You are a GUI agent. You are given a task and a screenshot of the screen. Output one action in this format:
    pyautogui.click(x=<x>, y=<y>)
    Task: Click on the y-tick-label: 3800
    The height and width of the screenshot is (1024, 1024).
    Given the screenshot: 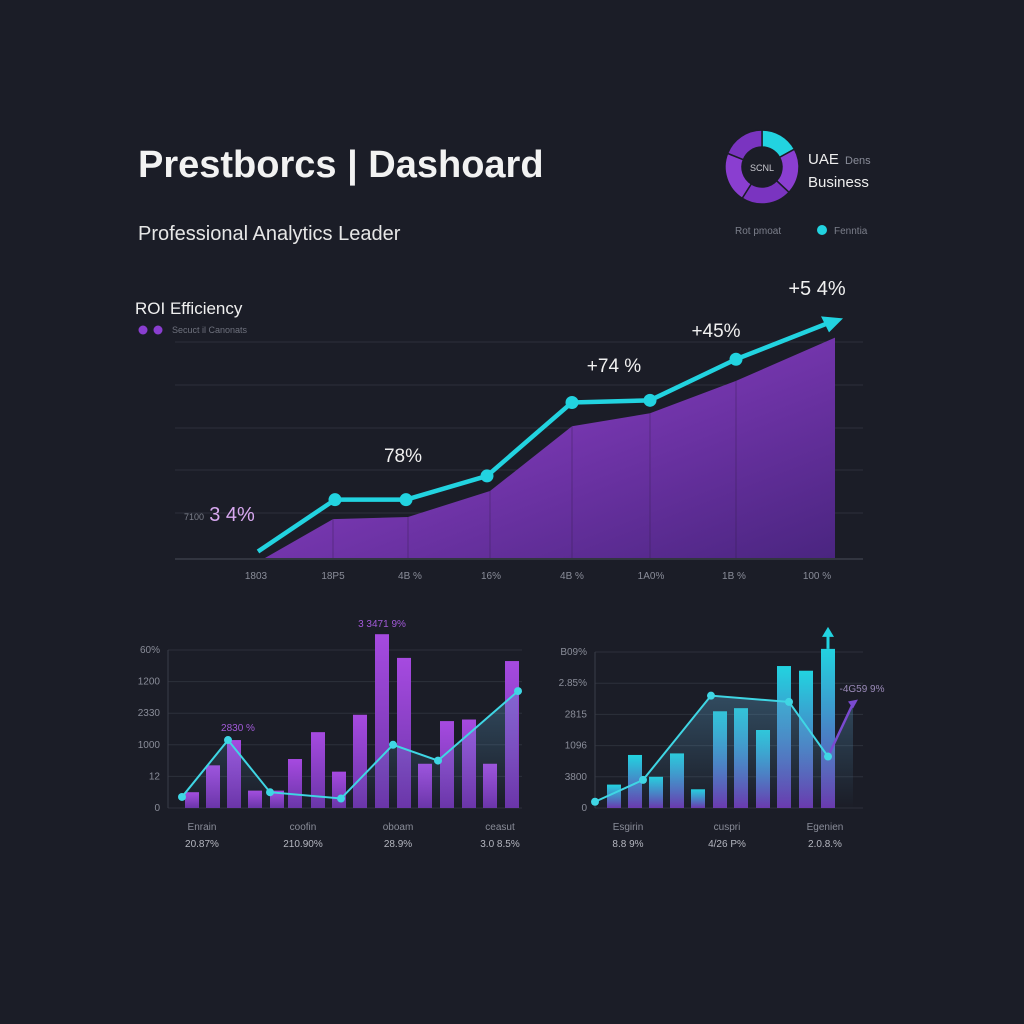 What is the action you would take?
    pyautogui.click(x=576, y=777)
    